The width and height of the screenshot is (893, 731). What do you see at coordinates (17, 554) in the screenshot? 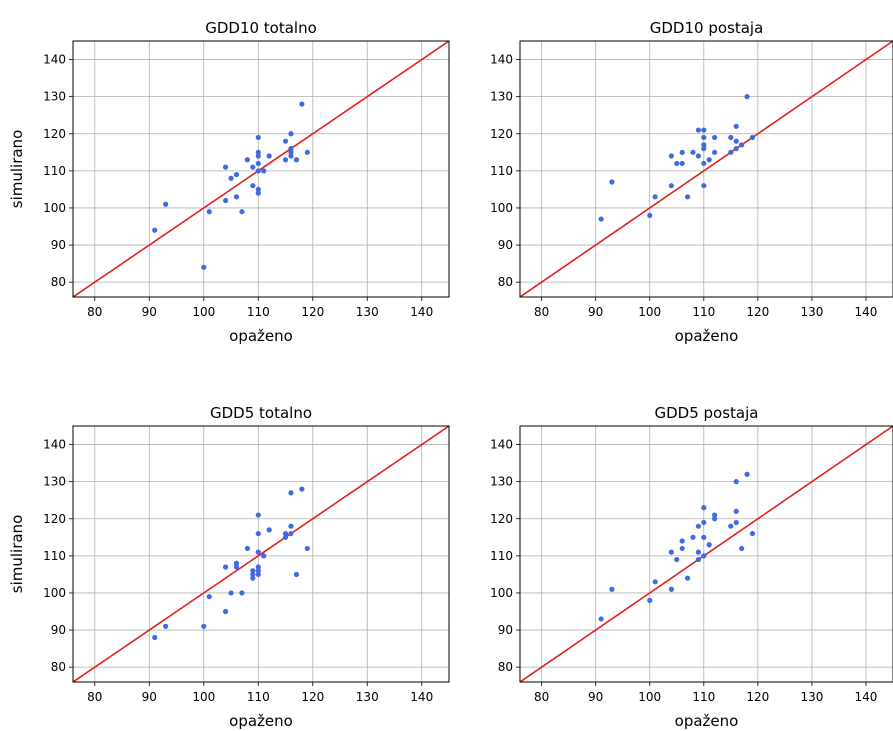
I see `y-axis-label: simulirano` at bounding box center [17, 554].